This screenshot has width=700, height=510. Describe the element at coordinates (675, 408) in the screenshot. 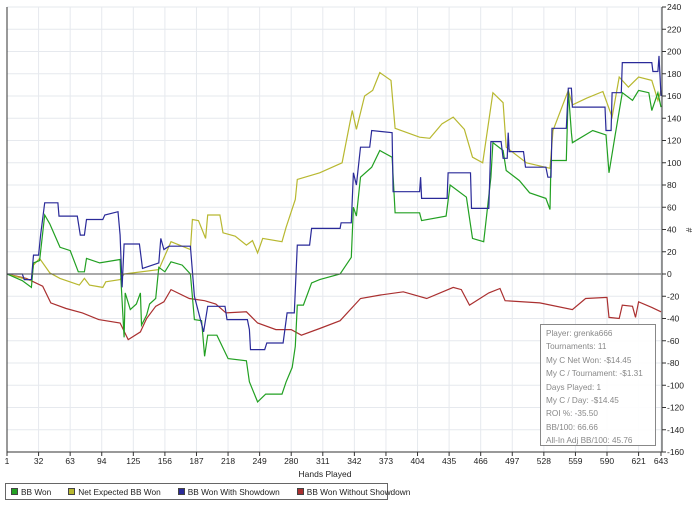

I see `y-tick-label: -120` at that location.